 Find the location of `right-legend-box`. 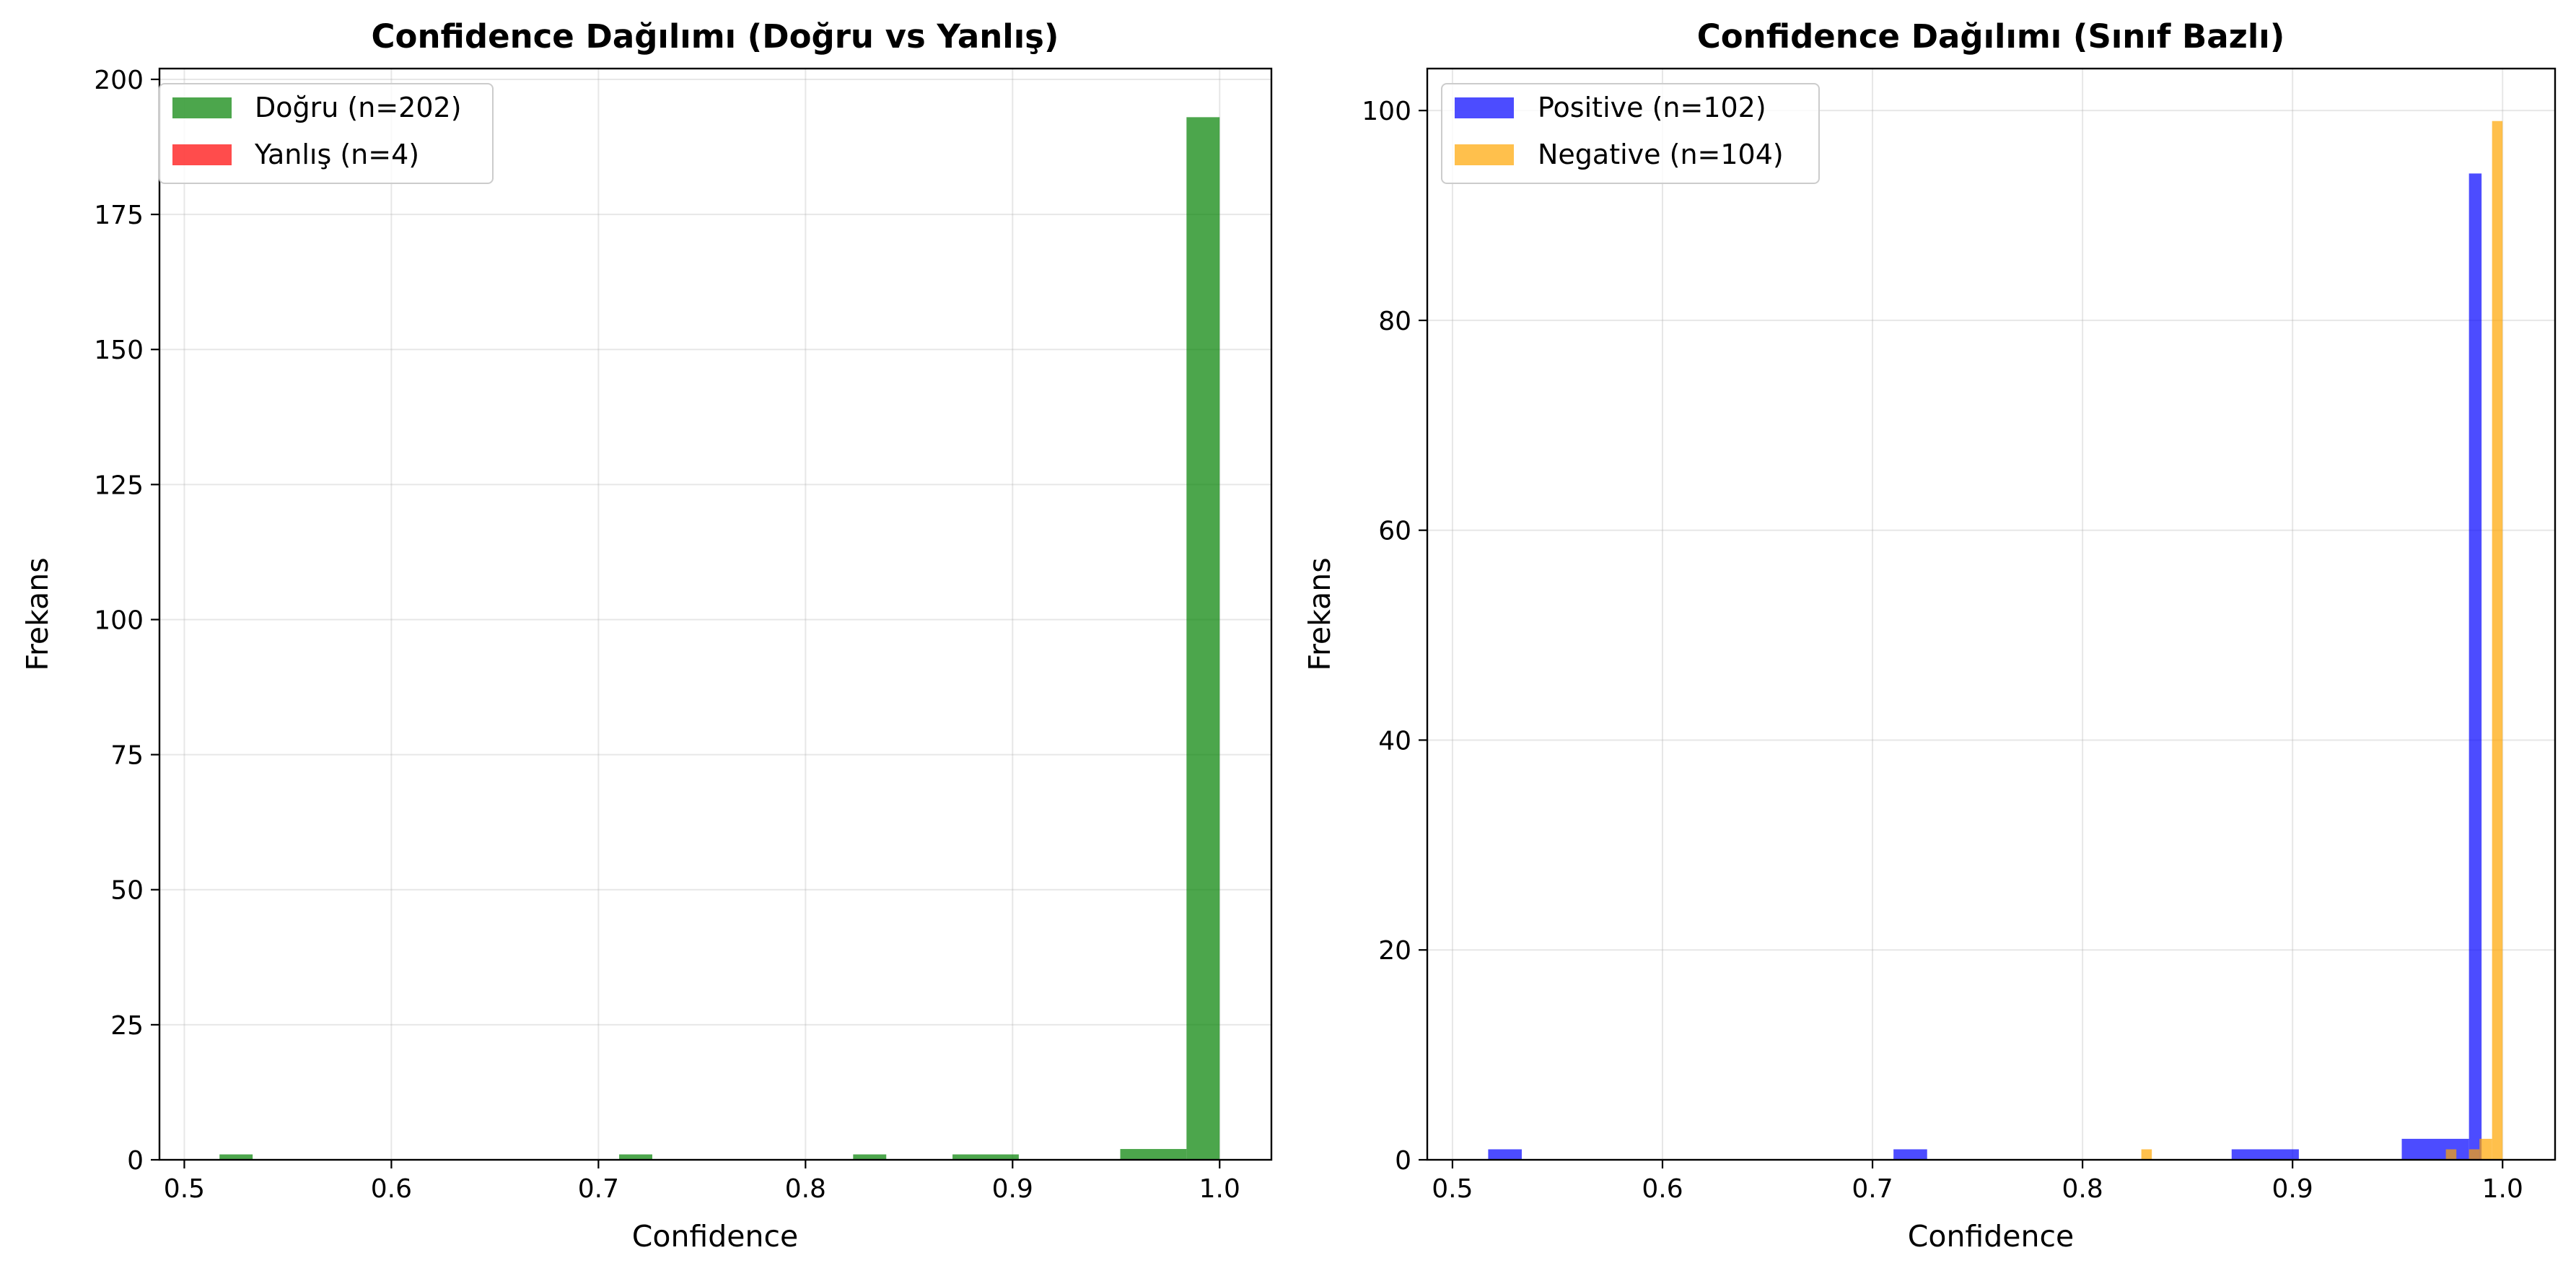

right-legend-box is located at coordinates (1630, 133).